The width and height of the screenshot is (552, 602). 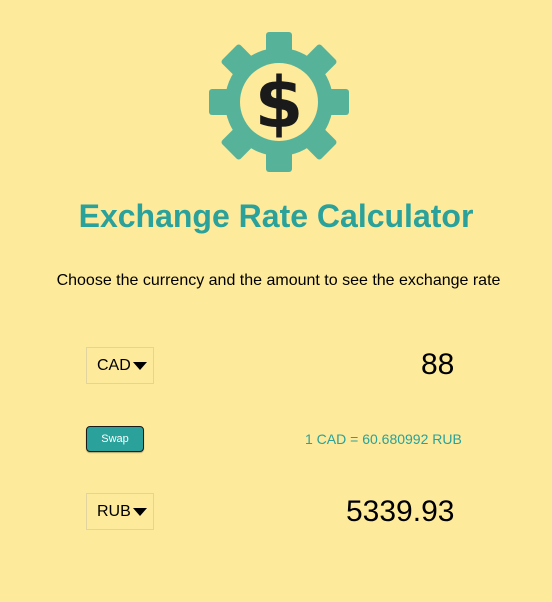 I want to click on gear-icon: $, so click(x=279, y=102).